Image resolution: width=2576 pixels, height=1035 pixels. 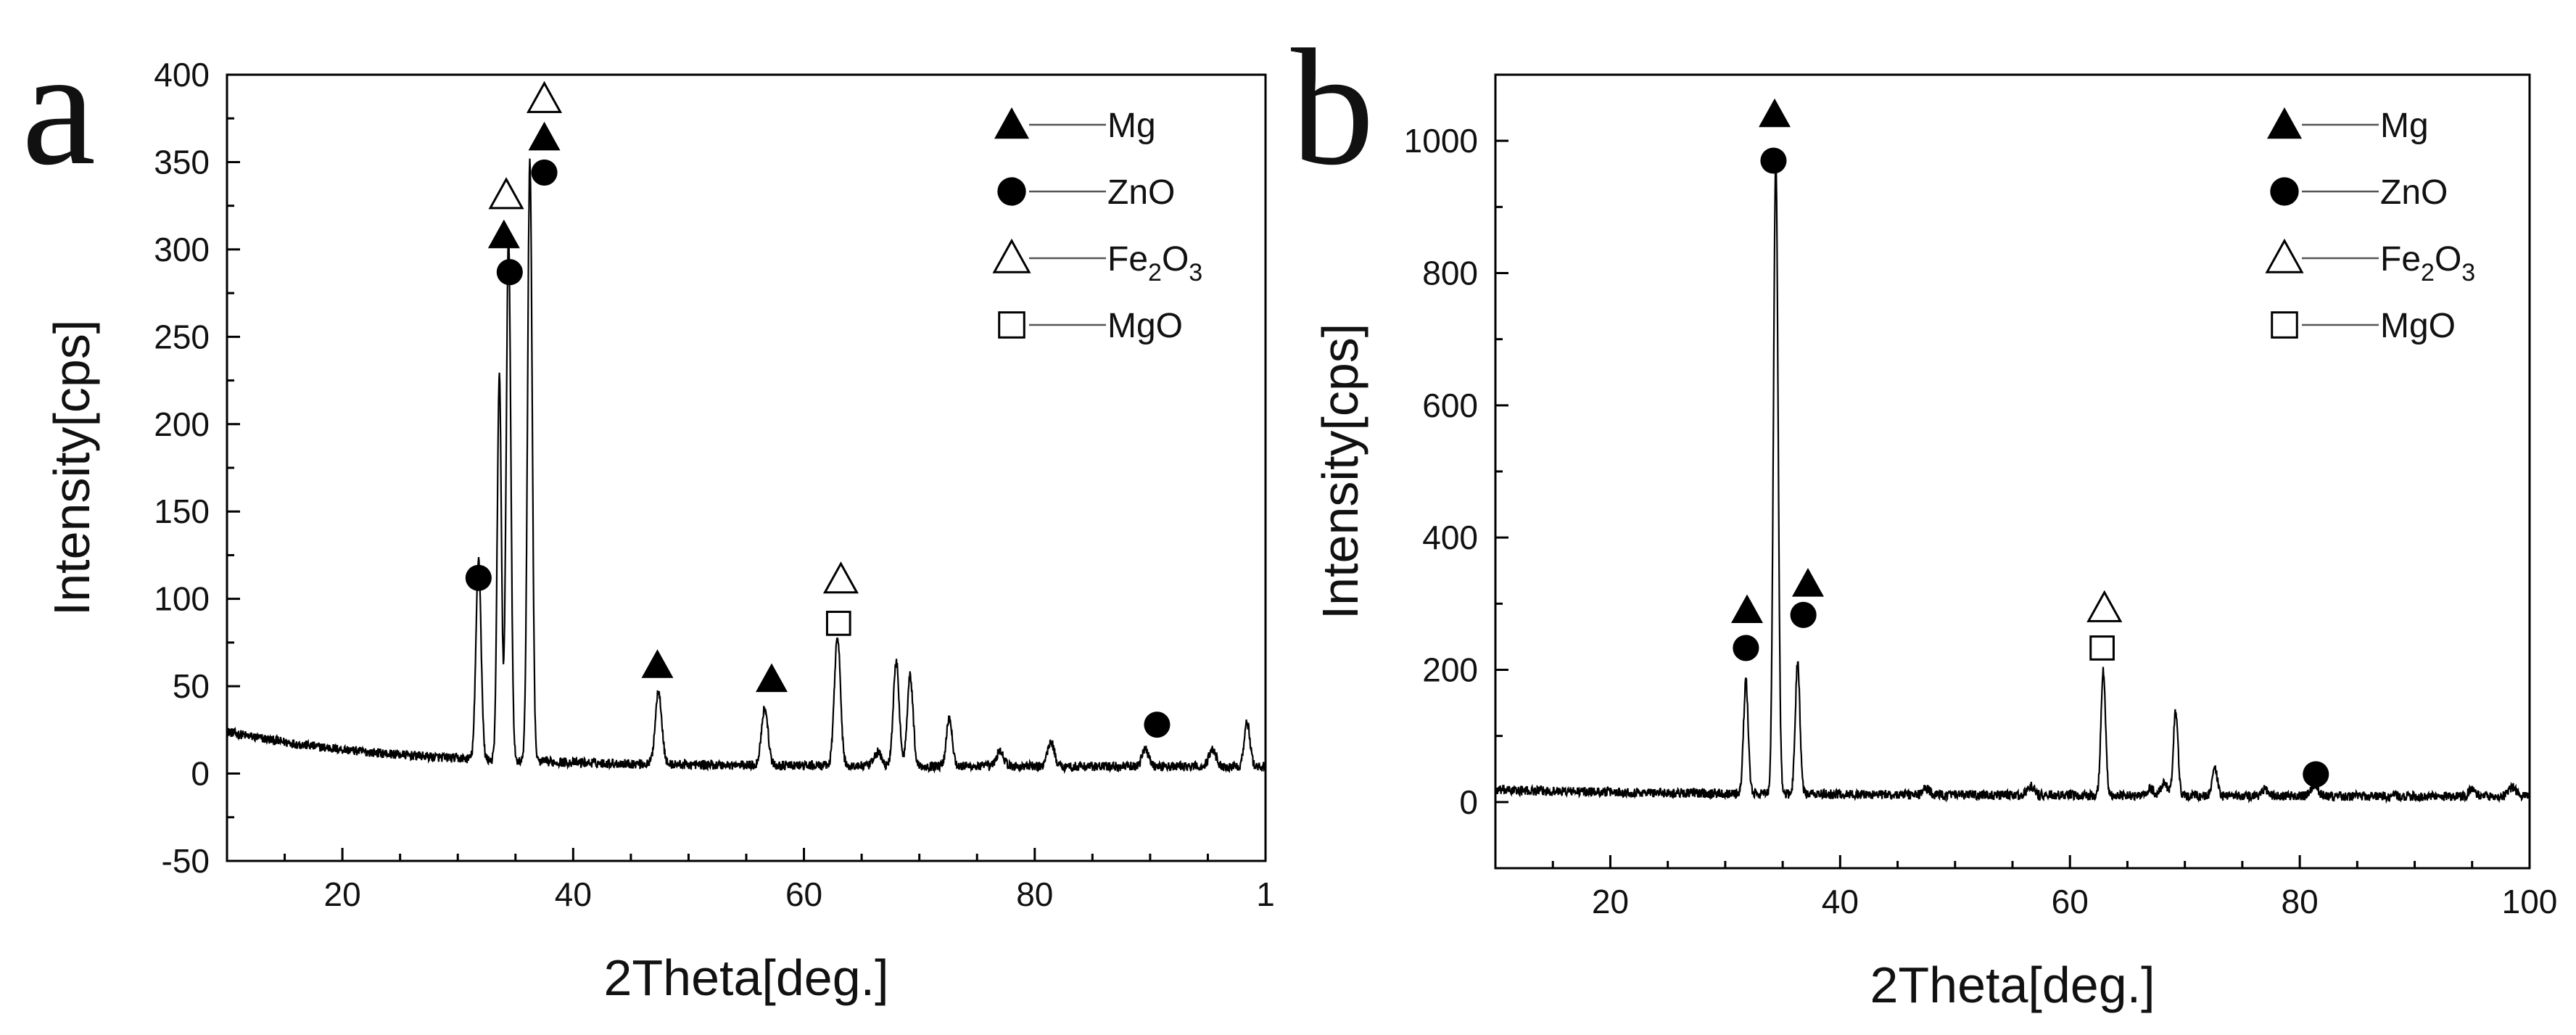 What do you see at coordinates (182, 336) in the screenshot?
I see `y-tick-label: 250` at bounding box center [182, 336].